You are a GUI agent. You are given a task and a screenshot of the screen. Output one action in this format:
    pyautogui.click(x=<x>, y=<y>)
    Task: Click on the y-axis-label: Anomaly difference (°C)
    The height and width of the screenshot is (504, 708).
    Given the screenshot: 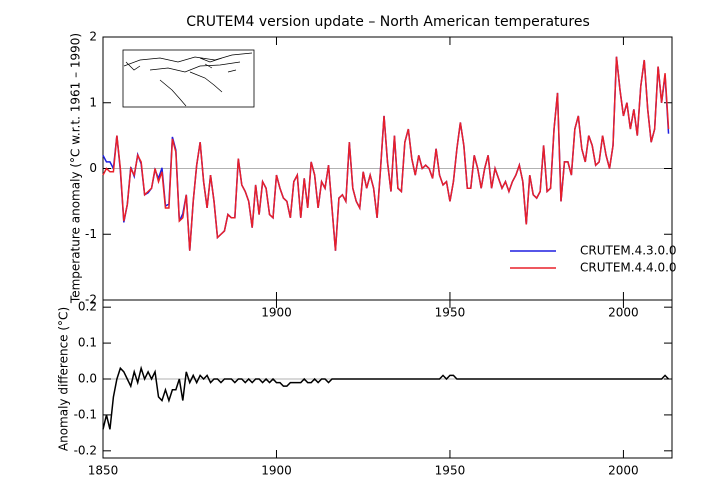 What is the action you would take?
    pyautogui.click(x=64, y=379)
    